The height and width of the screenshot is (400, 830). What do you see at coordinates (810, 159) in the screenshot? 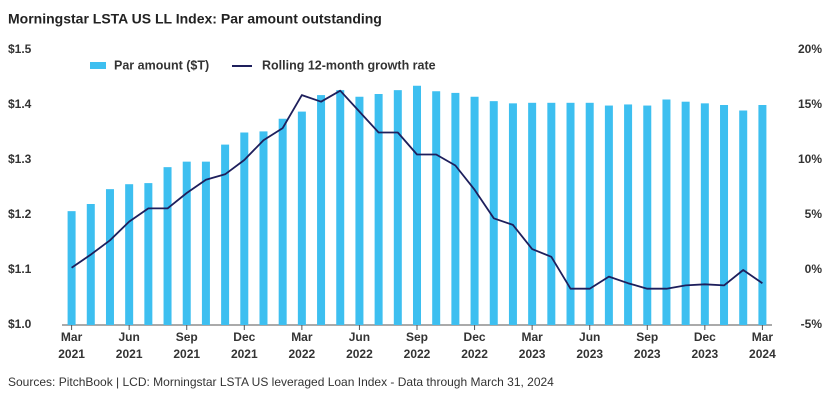
I see `y2-tick-label: 10%` at bounding box center [810, 159].